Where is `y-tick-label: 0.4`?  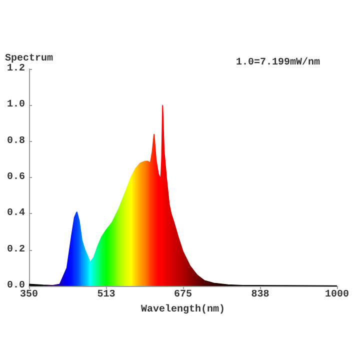 y-tick-label: 0.4 is located at coordinates (15, 214).